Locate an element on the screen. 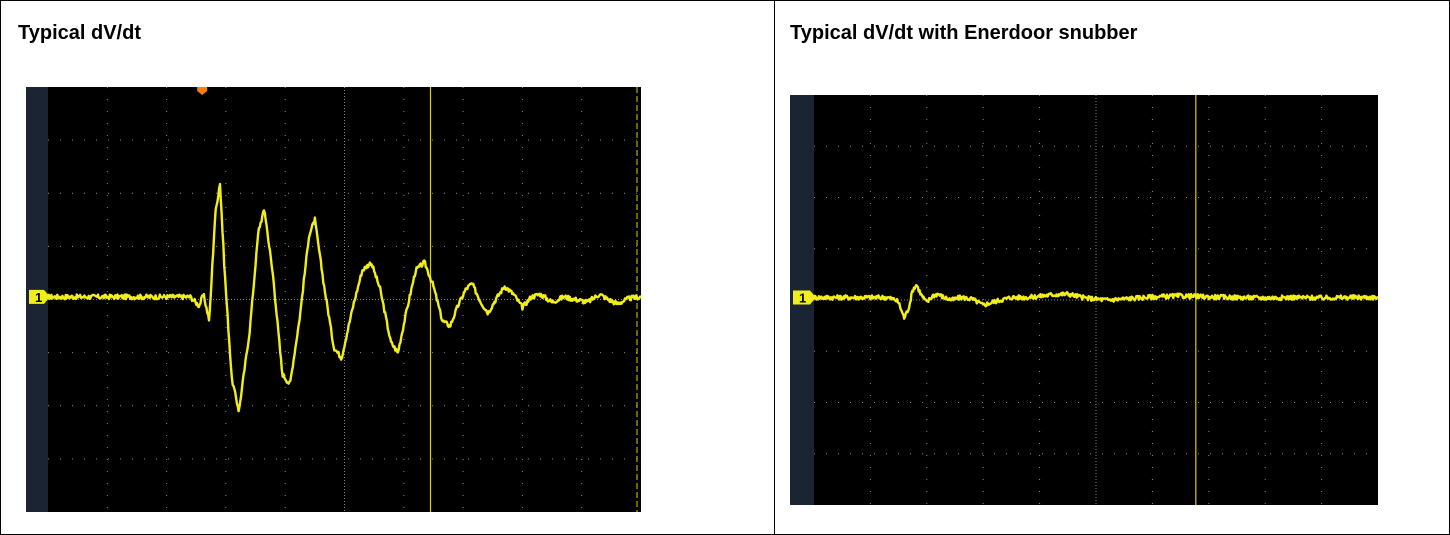 The height and width of the screenshot is (535, 1450). panel-title-right: Typical dV/dt with Enerdoor snubber is located at coordinates (964, 33).